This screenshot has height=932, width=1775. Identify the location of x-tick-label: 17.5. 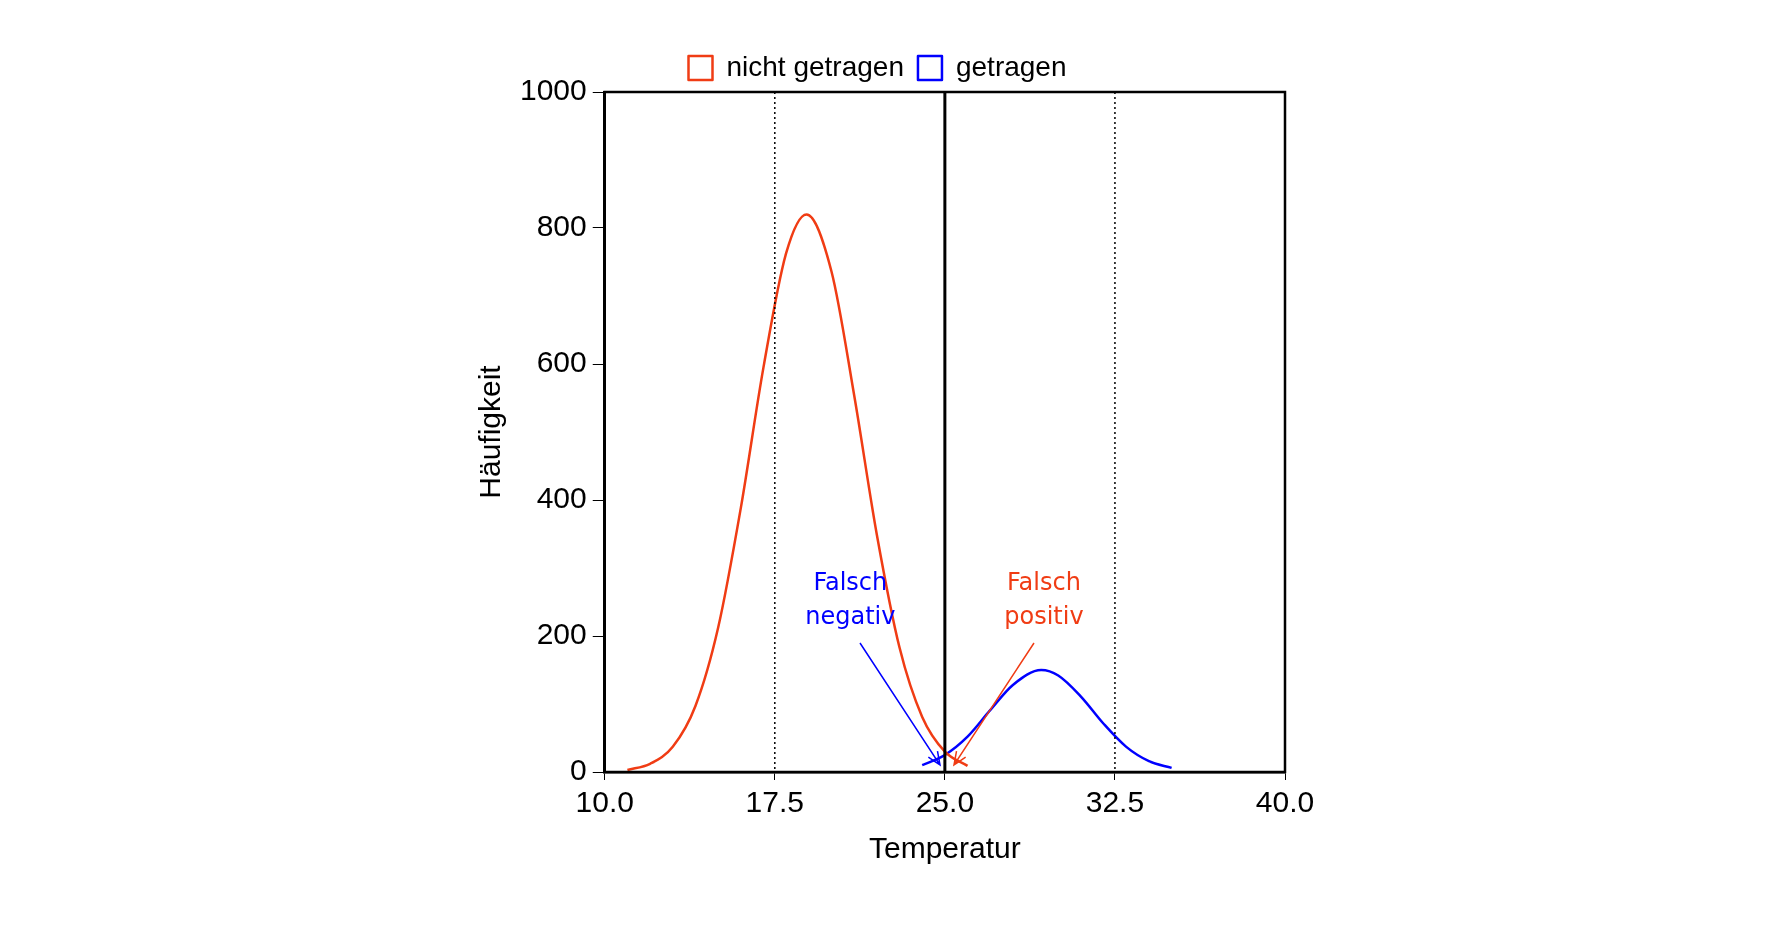
(774, 802).